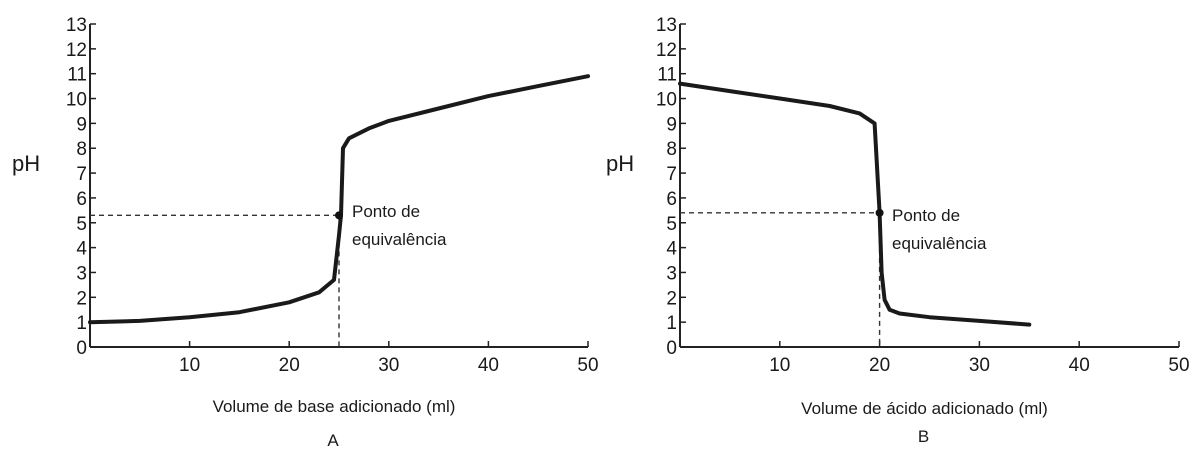 The image size is (1193, 453). What do you see at coordinates (334, 406) in the screenshot?
I see `x-axis-label: Volume de base adicionado (ml)` at bounding box center [334, 406].